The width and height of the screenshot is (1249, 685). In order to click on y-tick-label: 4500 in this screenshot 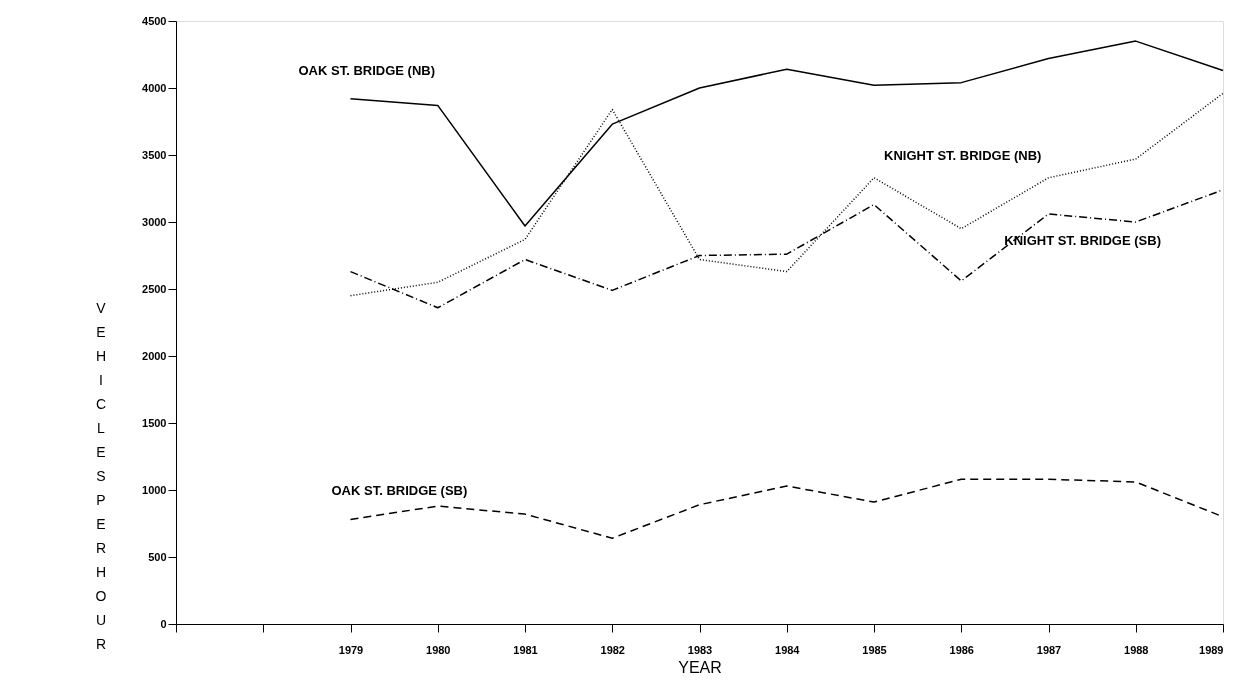, I will do `click(154, 20)`.